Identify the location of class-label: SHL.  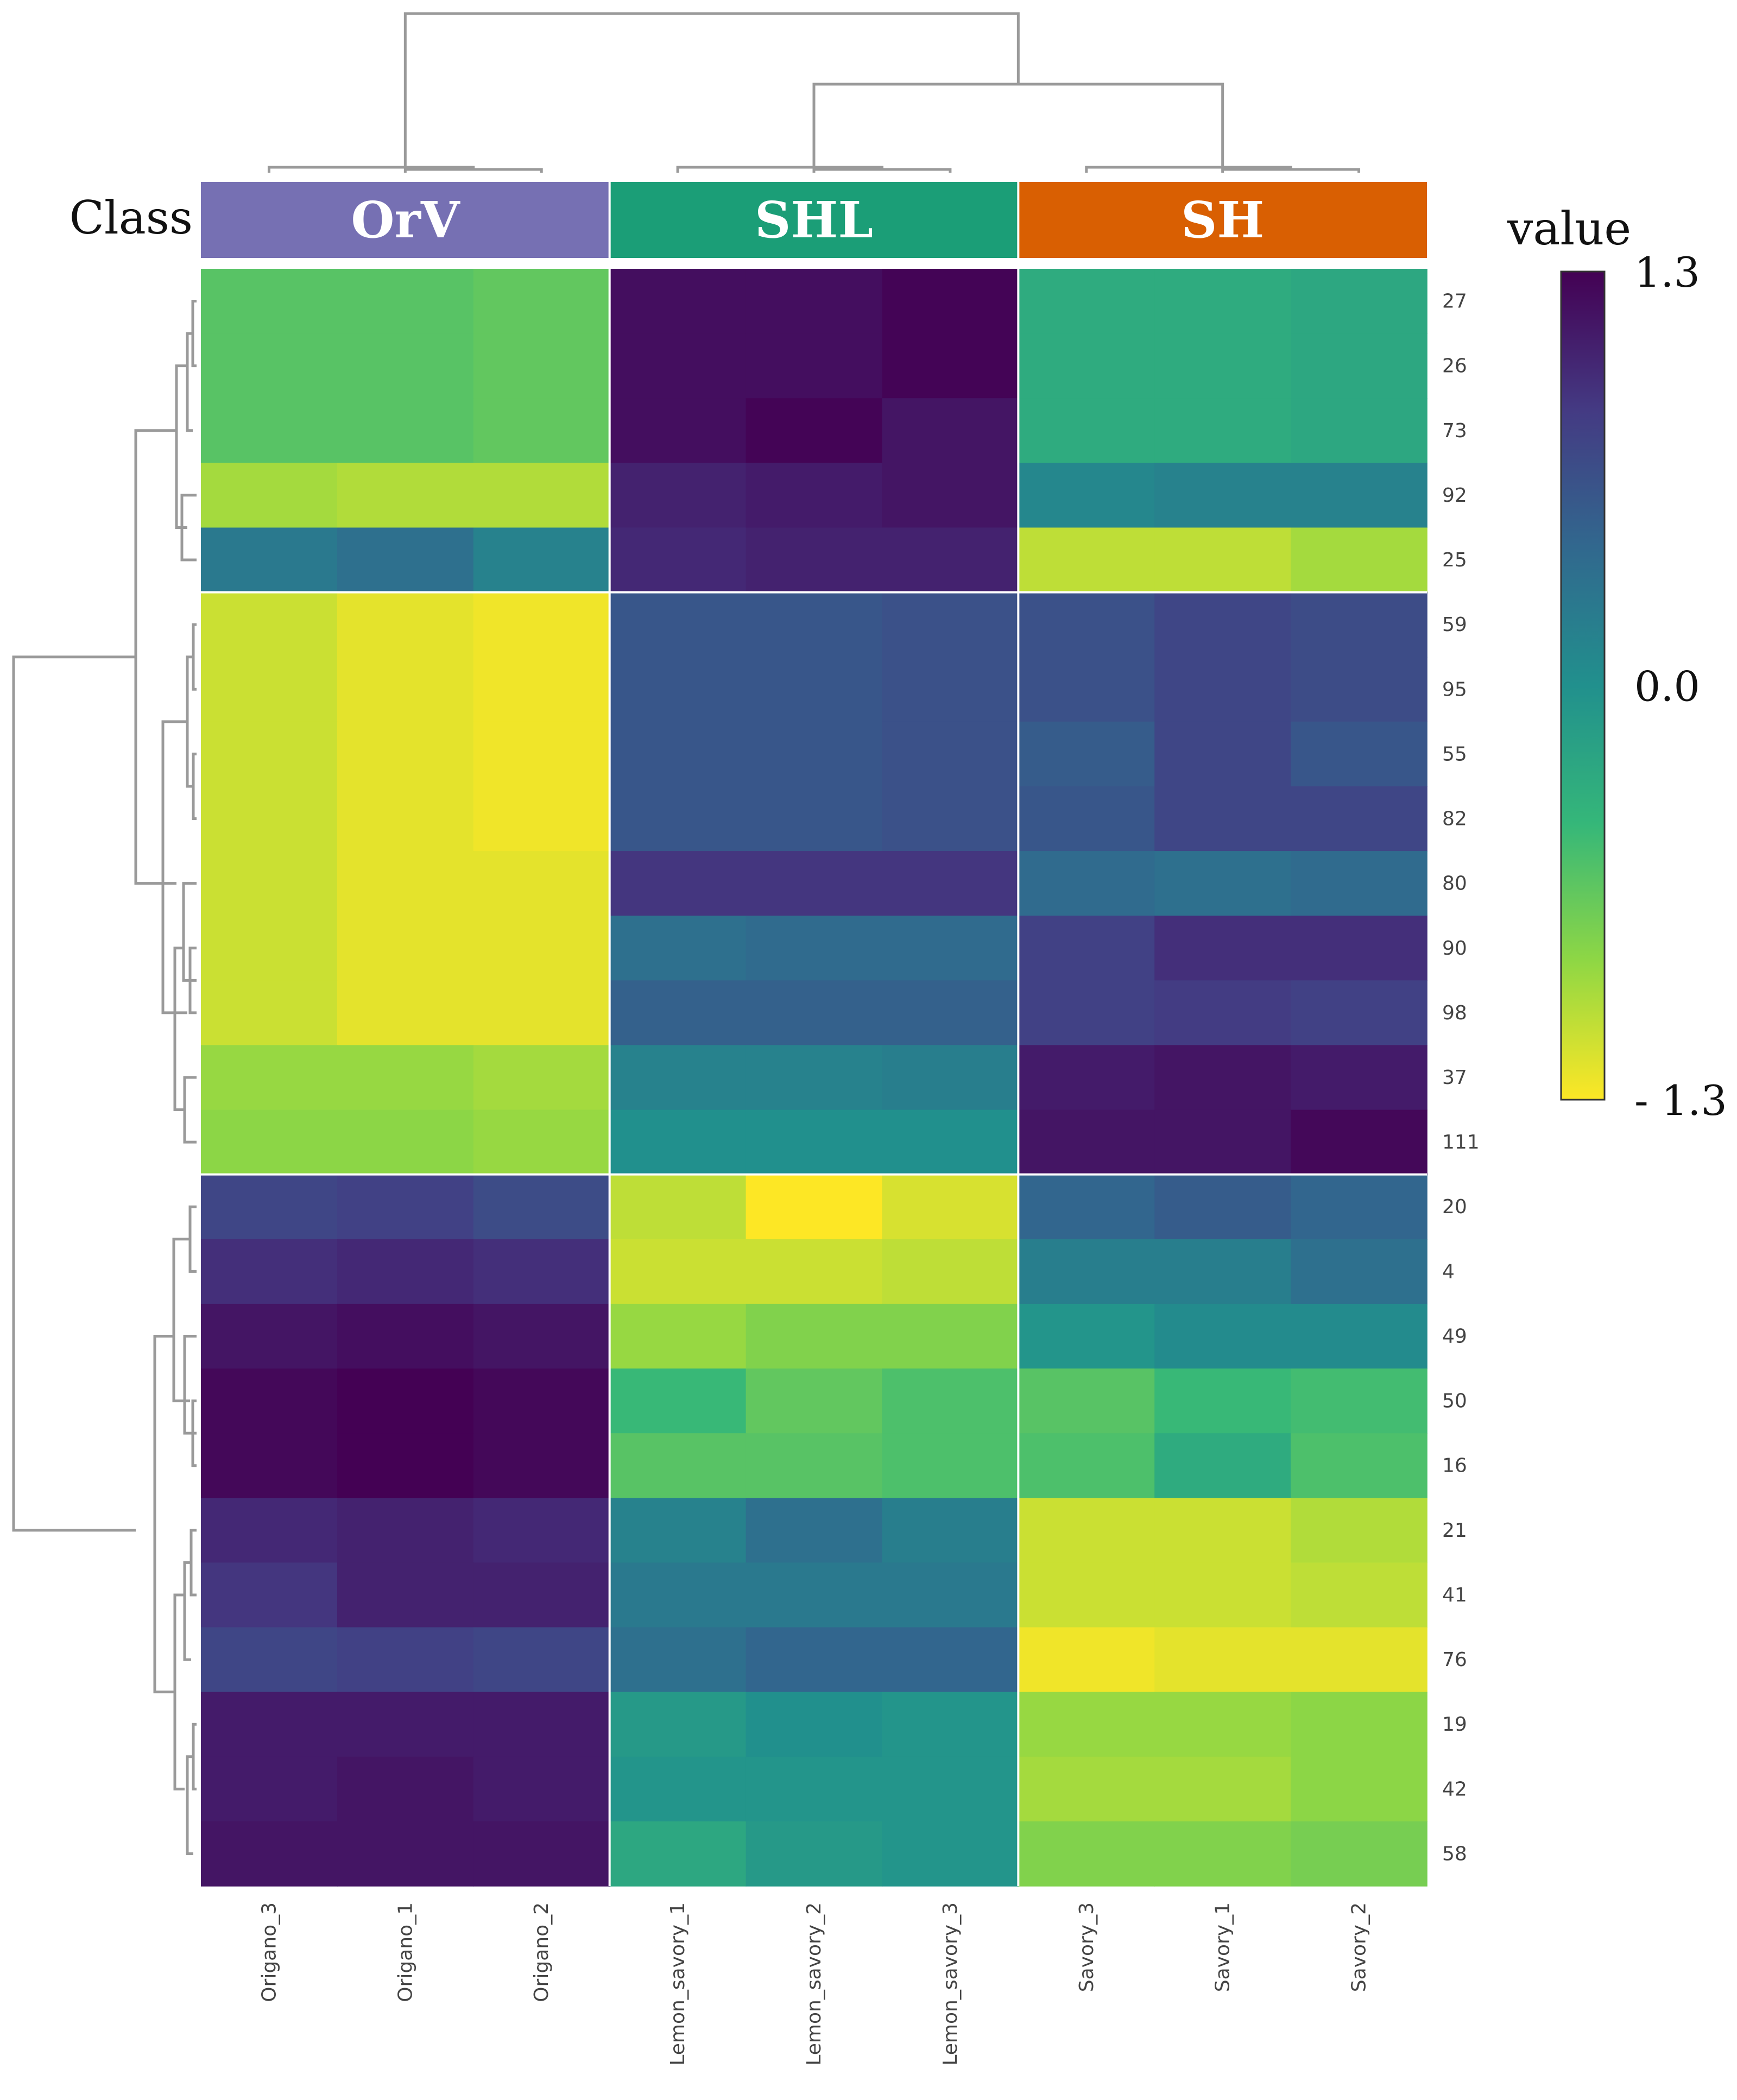
(814, 220).